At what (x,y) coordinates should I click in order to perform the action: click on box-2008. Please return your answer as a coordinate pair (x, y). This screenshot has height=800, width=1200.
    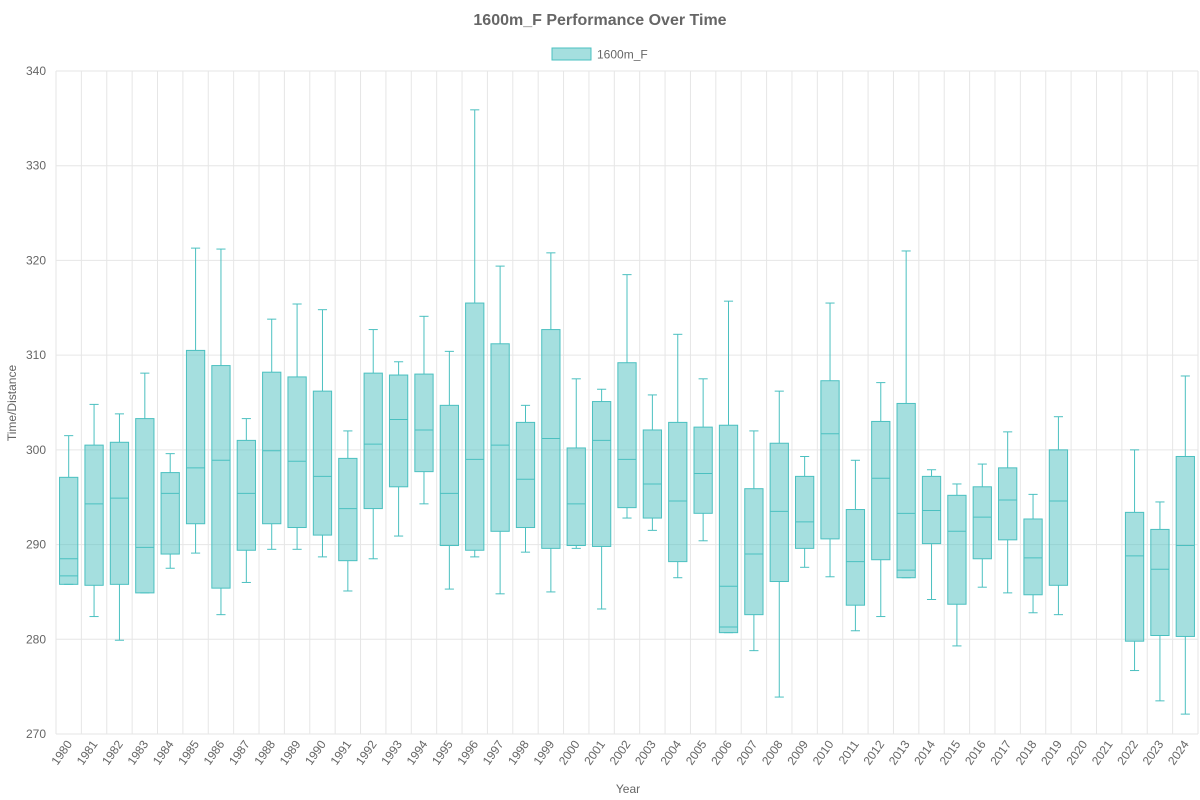
    Looking at the image, I should click on (779, 544).